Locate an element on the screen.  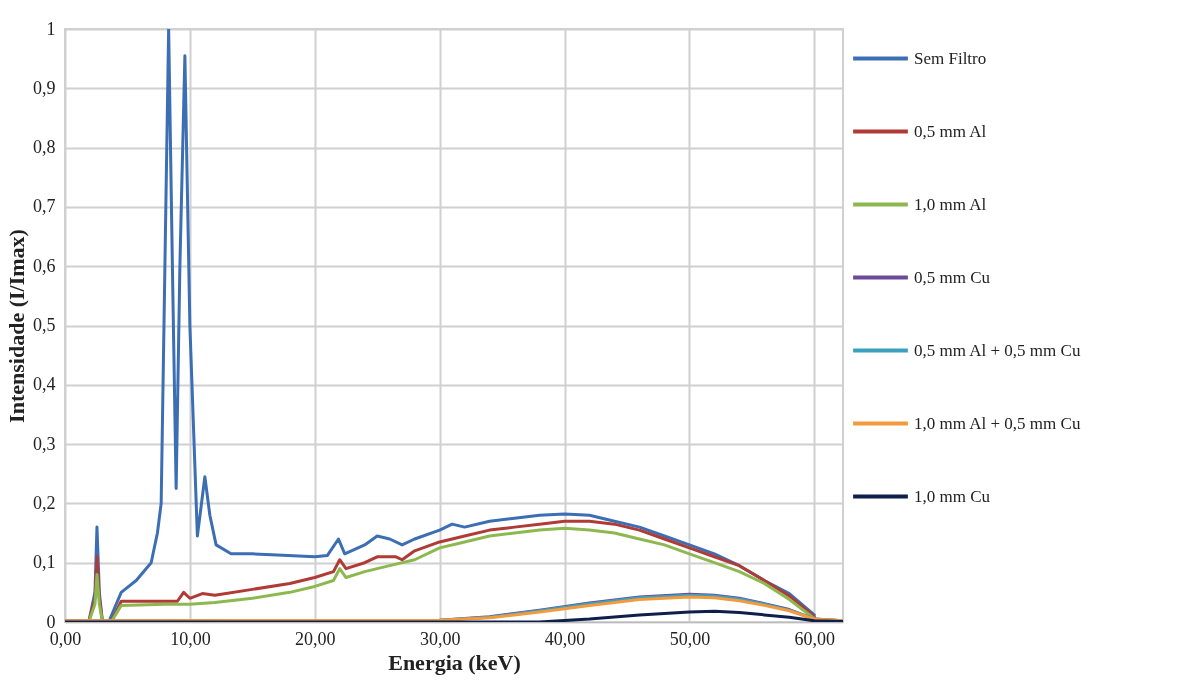
legend-label: 0,5 mm Al is located at coordinates (950, 131).